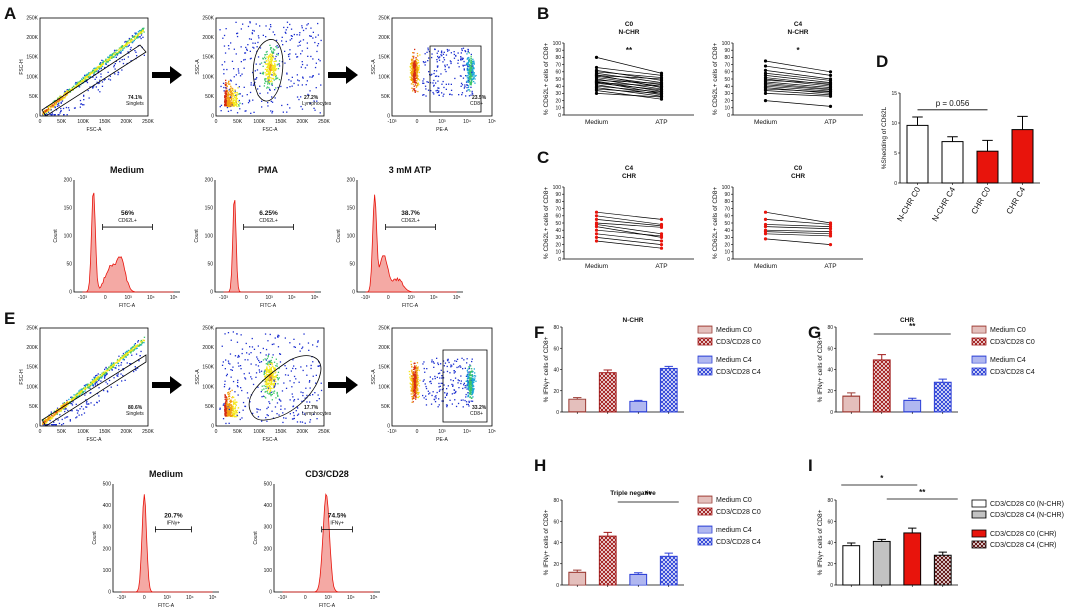 The height and width of the screenshot is (608, 1079). Describe the element at coordinates (128, 298) in the screenshot. I see `x-tick: 10³` at that location.